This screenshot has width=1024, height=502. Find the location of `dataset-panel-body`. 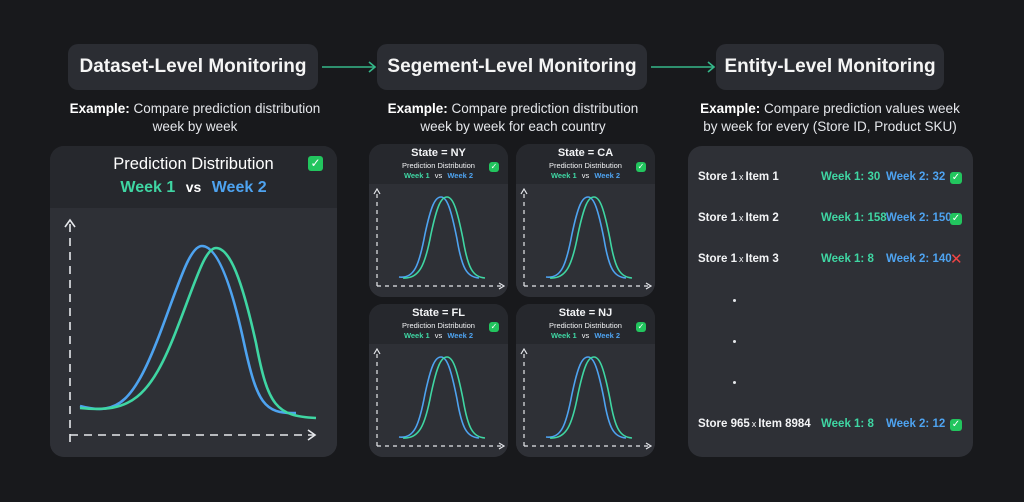

dataset-panel-body is located at coordinates (193, 332).